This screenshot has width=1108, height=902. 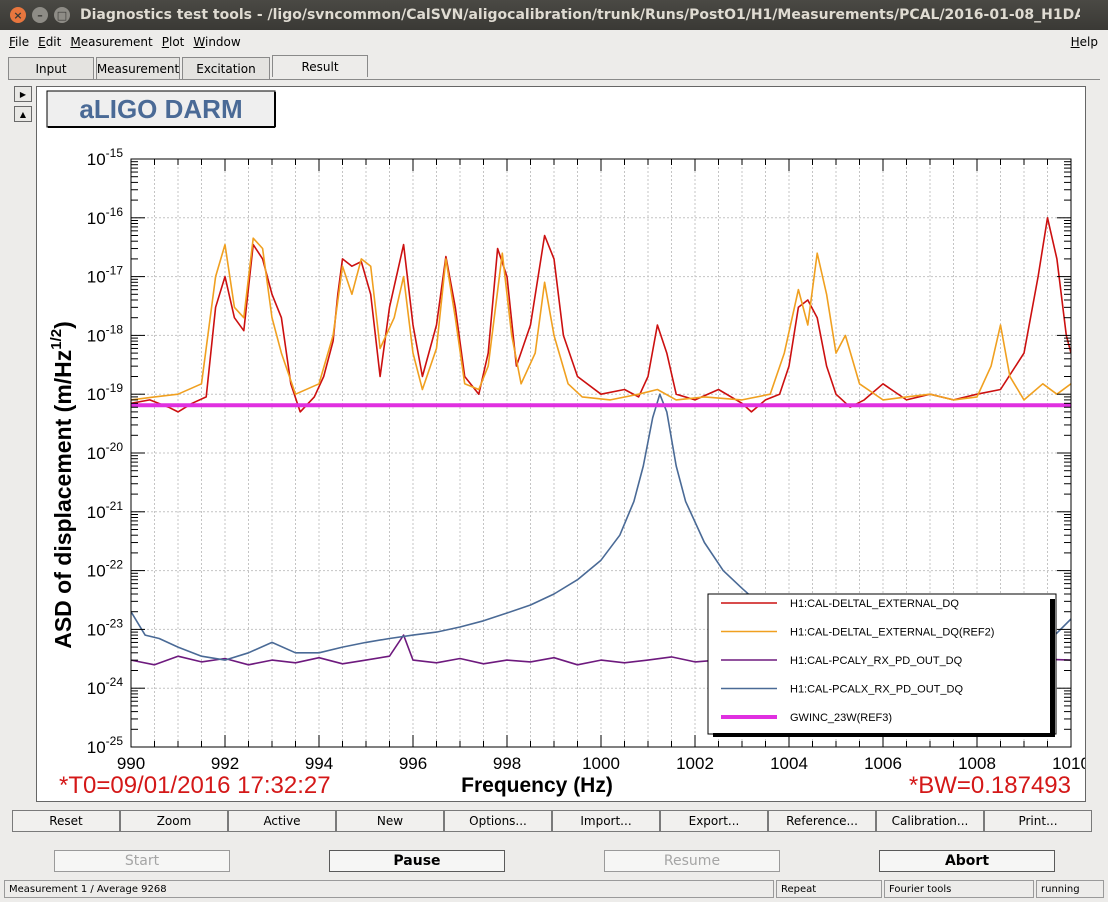 I want to click on badge-box, so click(x=161, y=109).